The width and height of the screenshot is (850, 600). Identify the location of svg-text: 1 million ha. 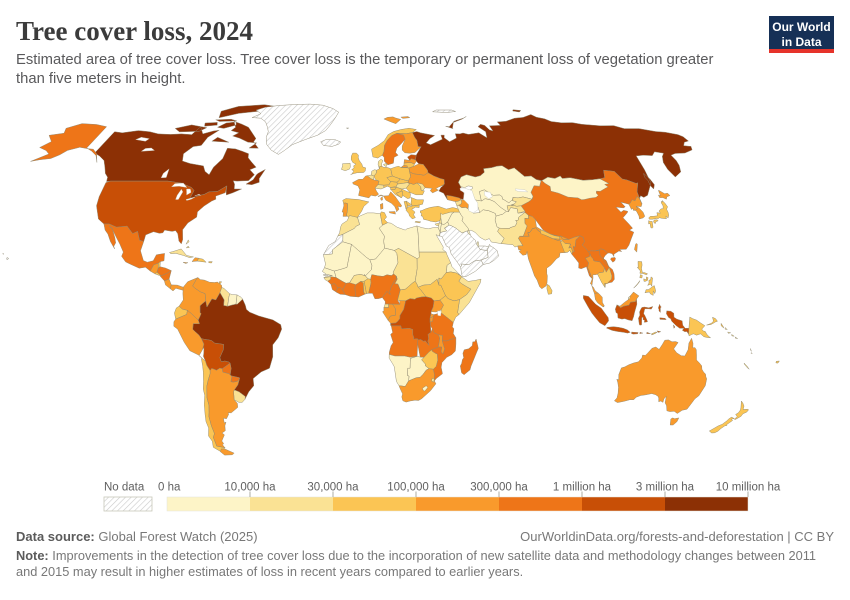
(582, 488).